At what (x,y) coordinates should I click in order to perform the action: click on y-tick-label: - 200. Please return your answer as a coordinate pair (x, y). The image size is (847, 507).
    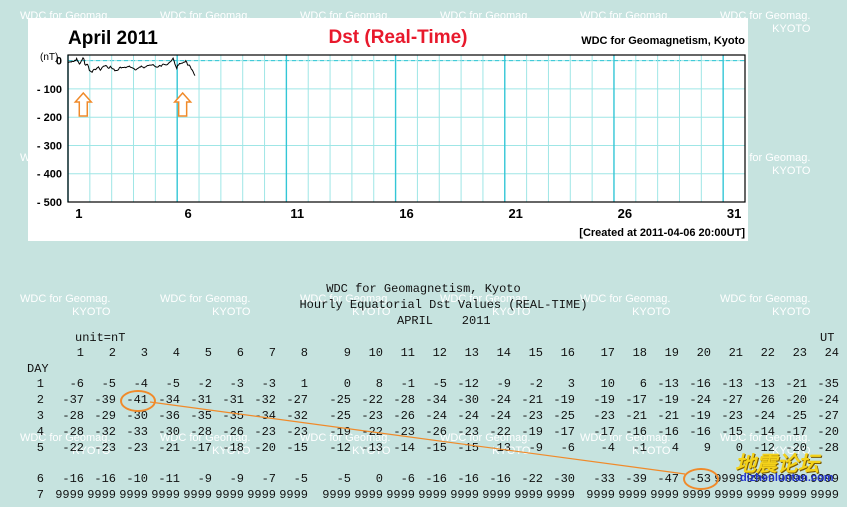
    Looking at the image, I should click on (49, 118).